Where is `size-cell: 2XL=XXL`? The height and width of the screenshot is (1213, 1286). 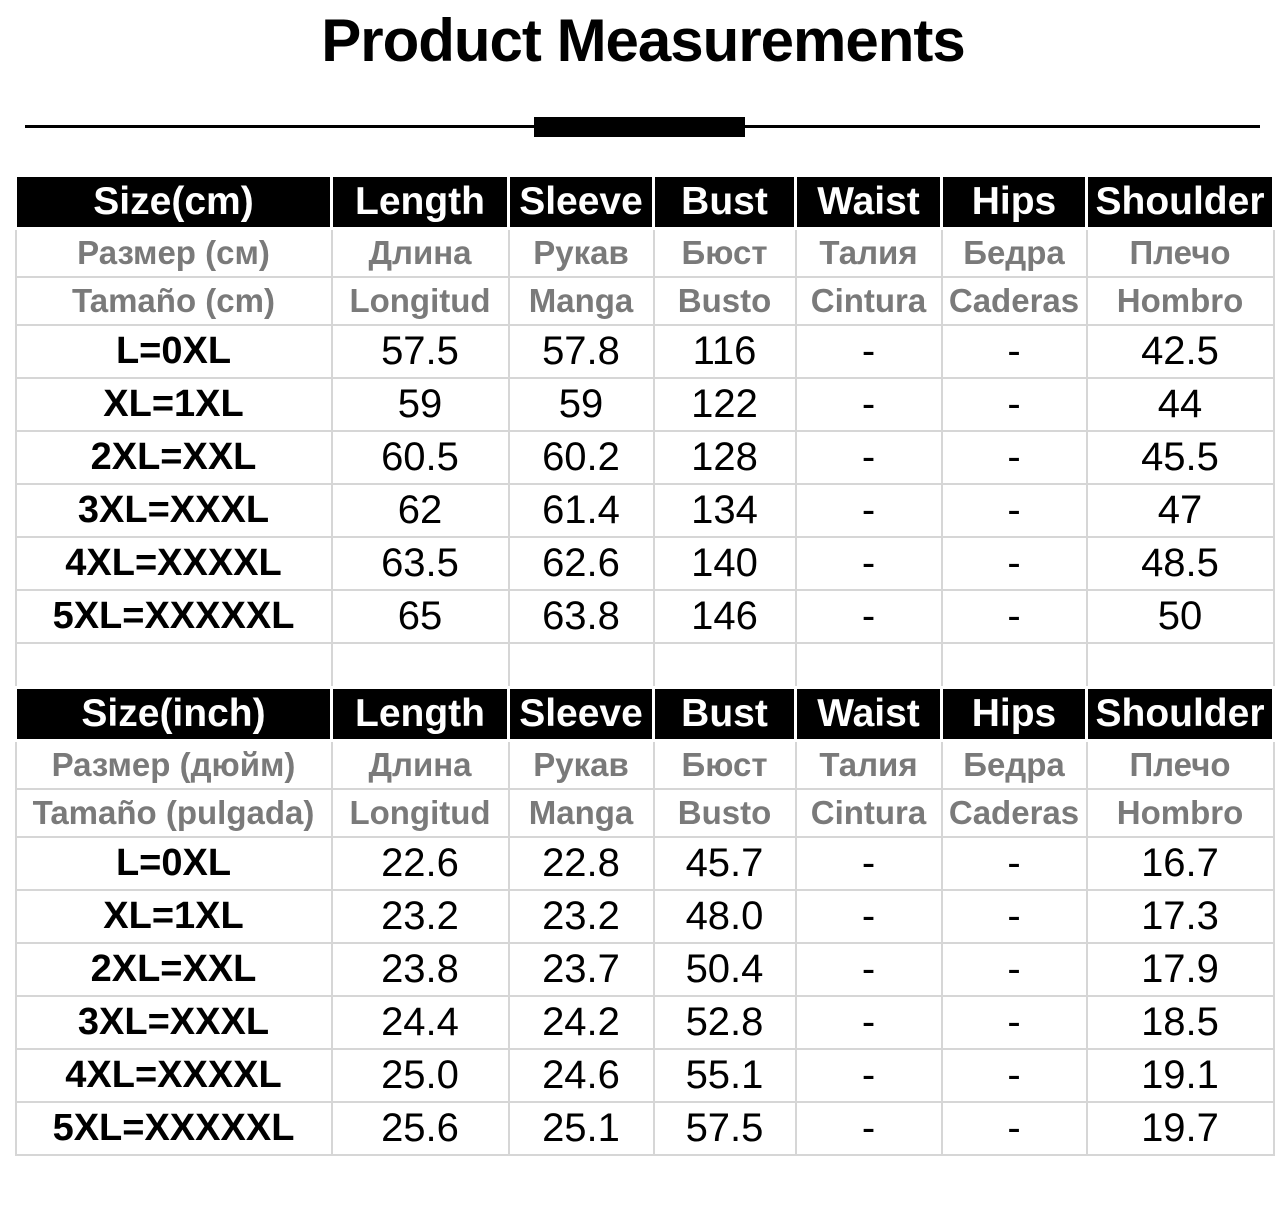 size-cell: 2XL=XXL is located at coordinates (173, 969).